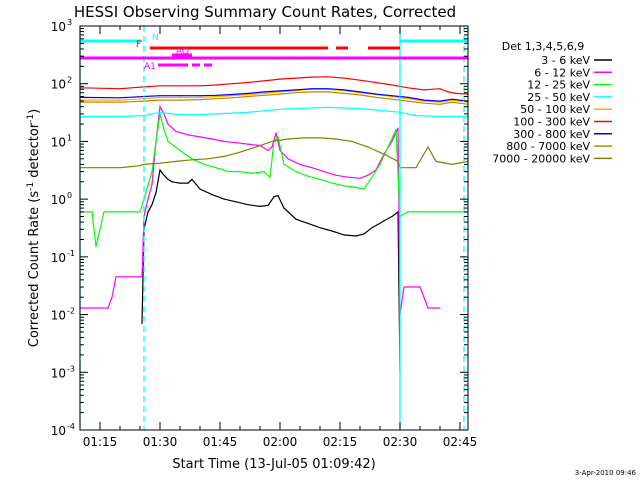 This screenshot has width=640, height=485. I want to click on legend-label-5: 100 - 300 keV, so click(551, 122).